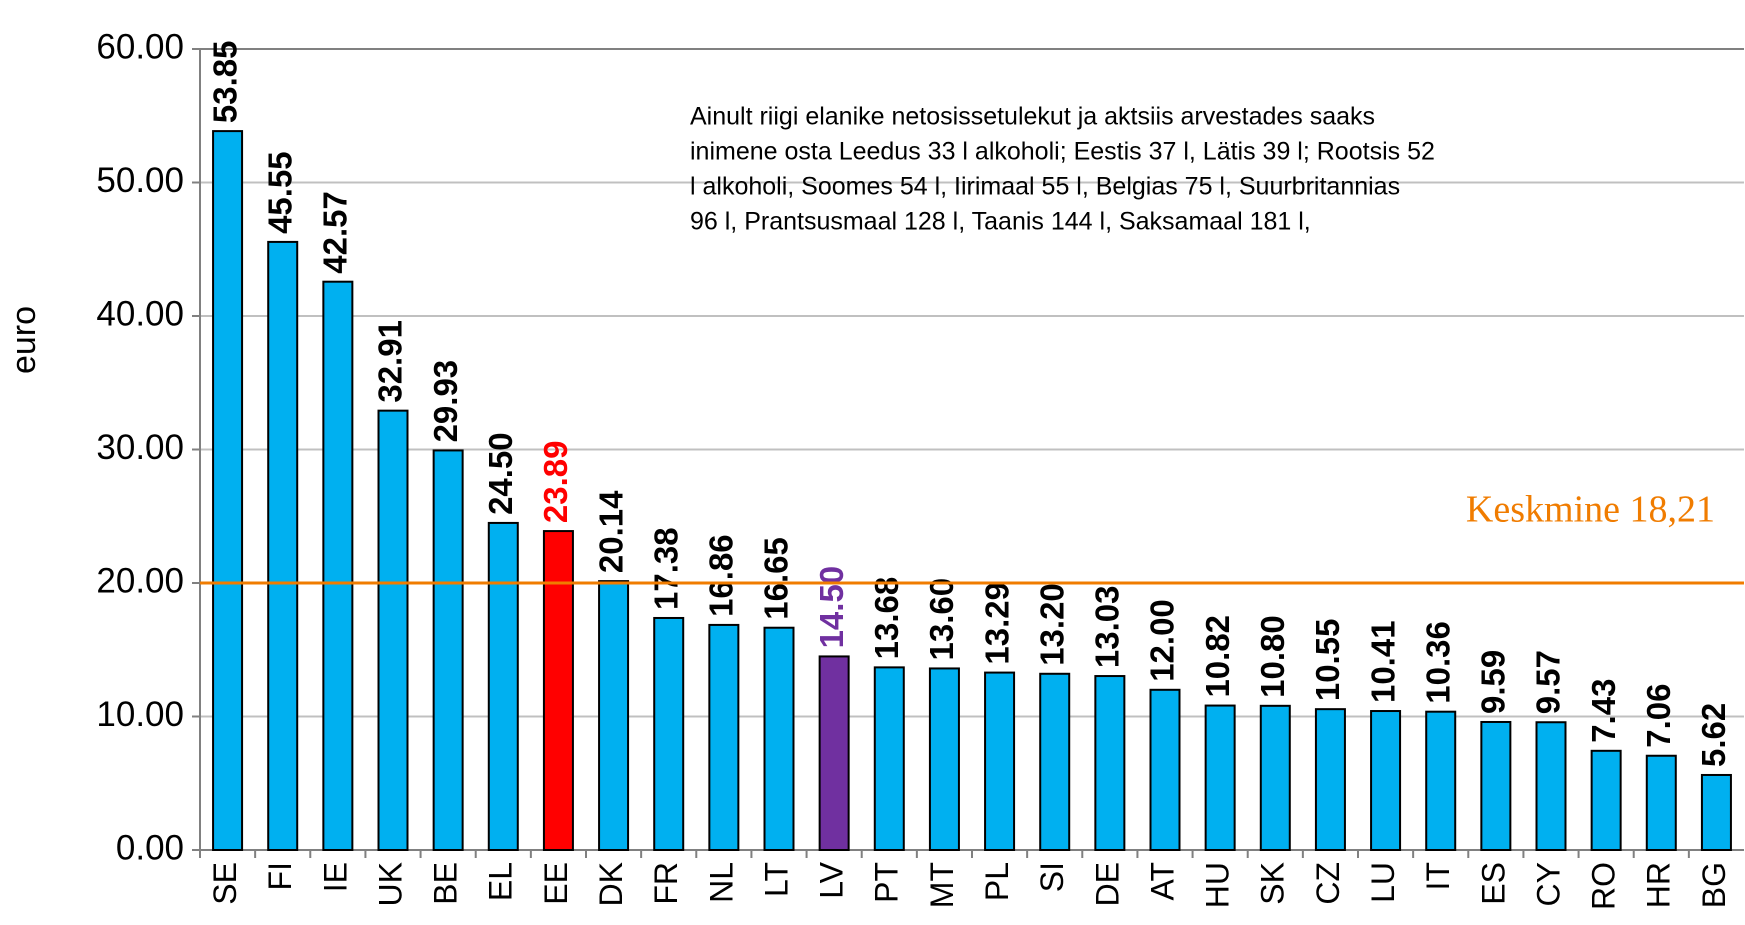 Image resolution: width=1745 pixels, height=925 pixels. Describe the element at coordinates (224, 82) in the screenshot. I see `value-label: 53.85` at that location.